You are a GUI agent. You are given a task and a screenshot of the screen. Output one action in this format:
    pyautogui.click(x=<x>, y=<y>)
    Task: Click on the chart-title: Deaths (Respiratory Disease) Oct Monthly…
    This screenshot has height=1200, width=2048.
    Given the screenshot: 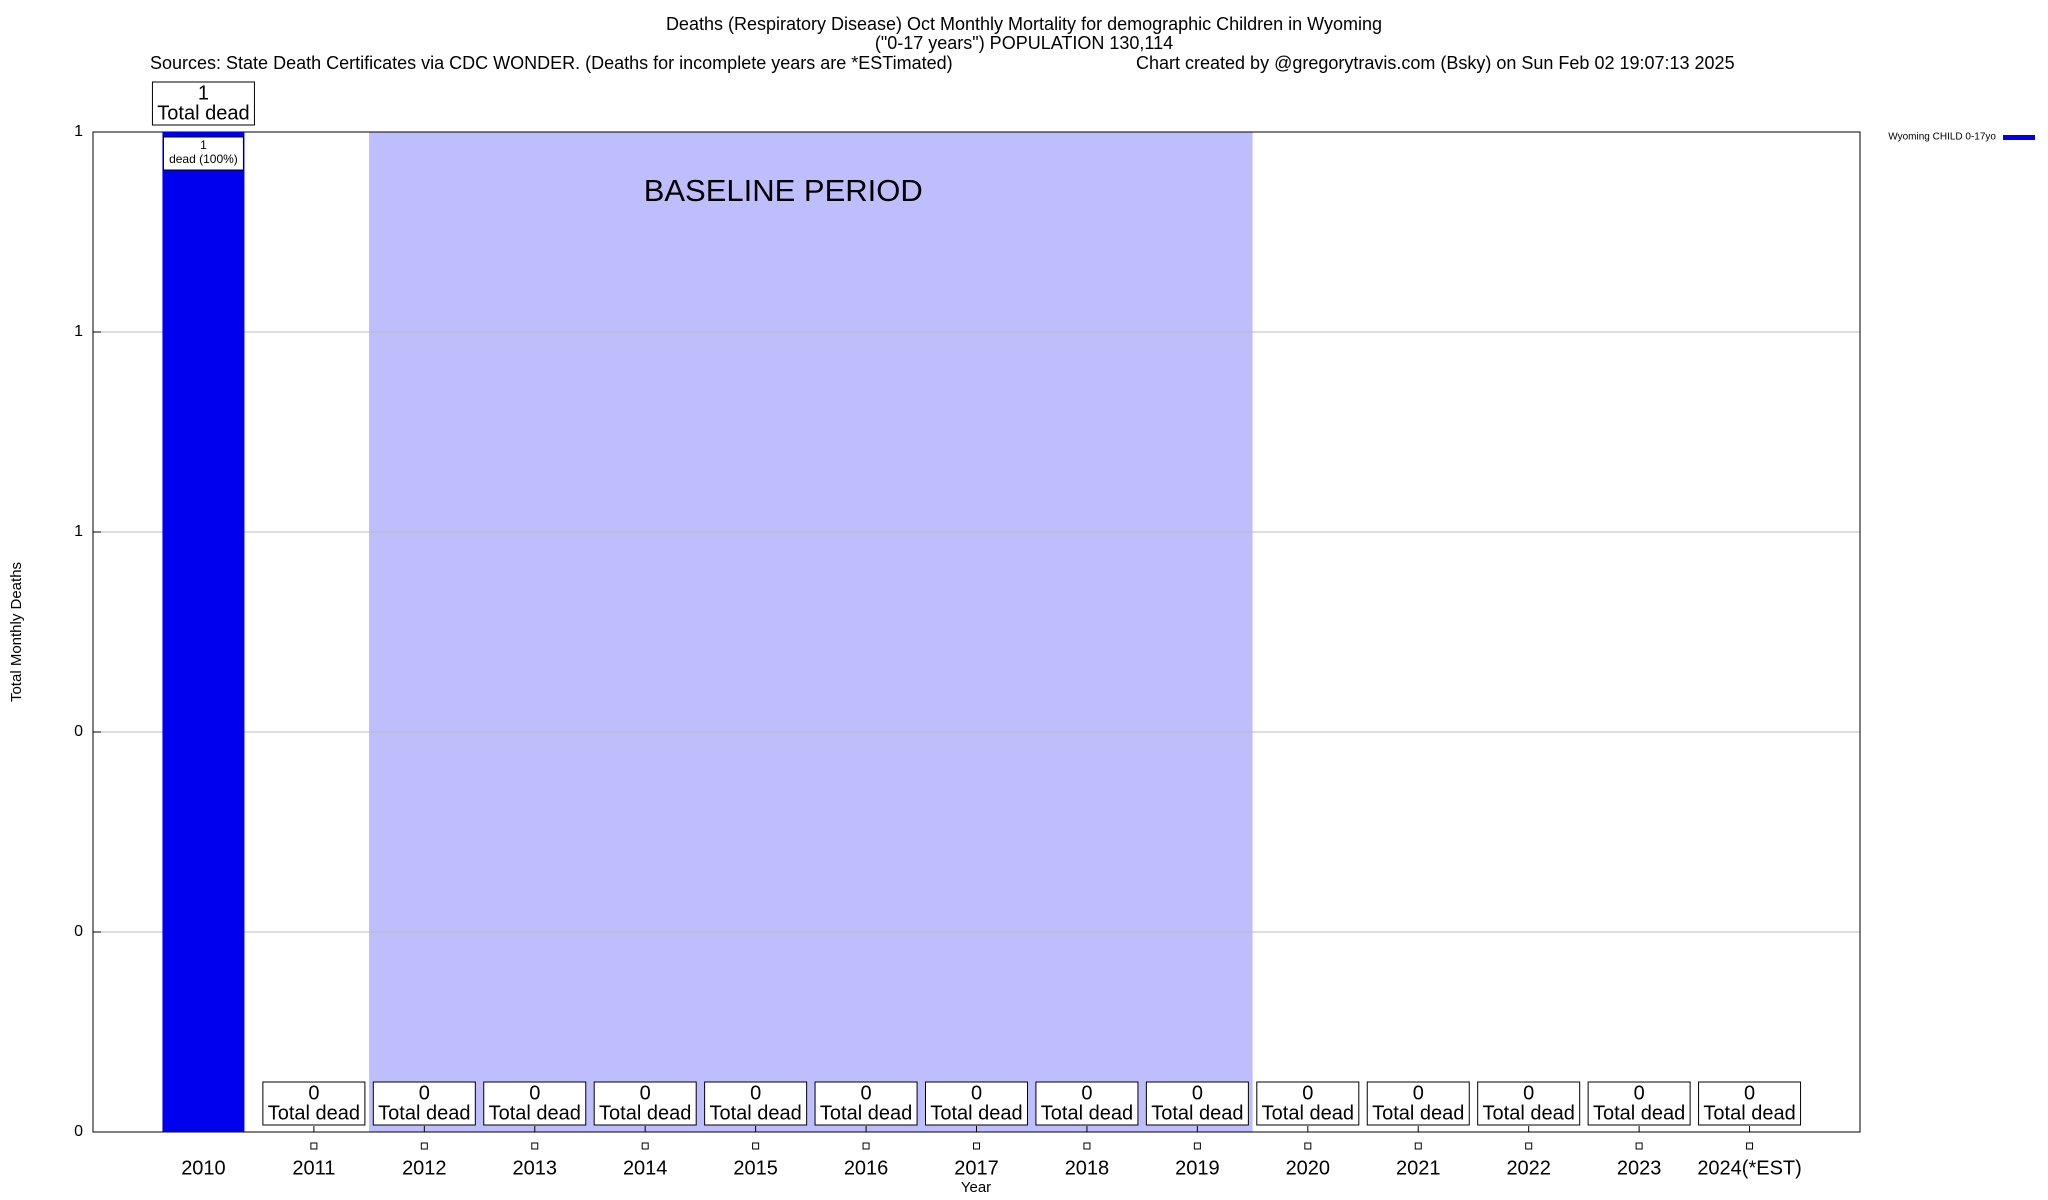 What is the action you would take?
    pyautogui.click(x=1024, y=24)
    